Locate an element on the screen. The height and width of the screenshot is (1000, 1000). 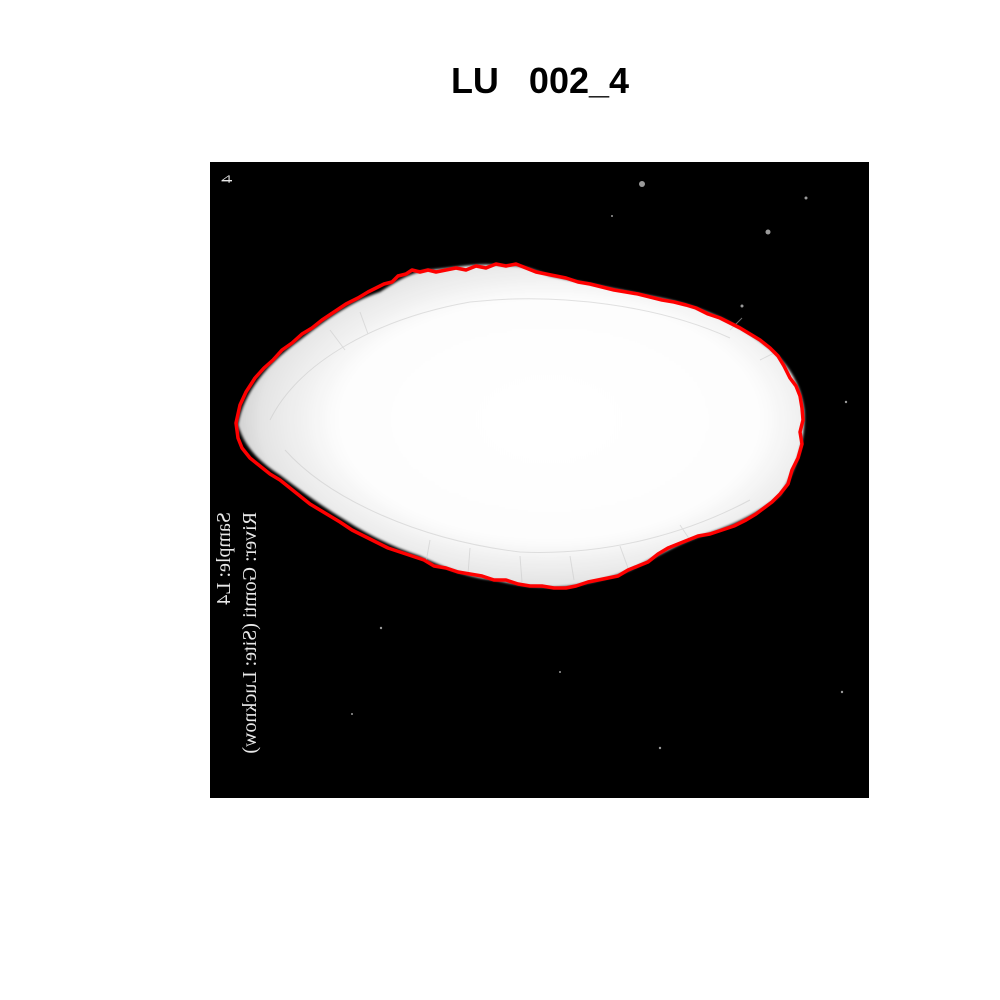
corner-mark: 4 is located at coordinates (227, 179).